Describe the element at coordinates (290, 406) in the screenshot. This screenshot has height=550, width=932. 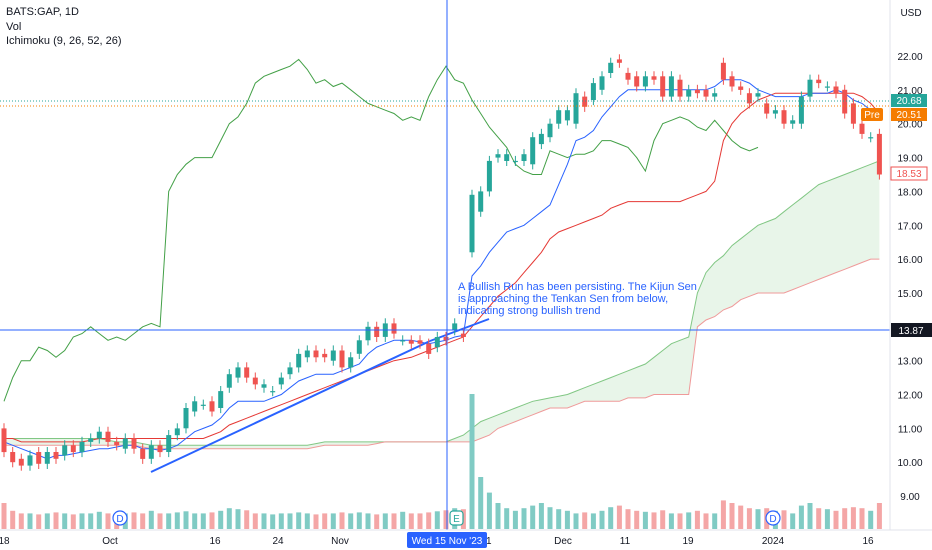
I see `trendline-lower` at that location.